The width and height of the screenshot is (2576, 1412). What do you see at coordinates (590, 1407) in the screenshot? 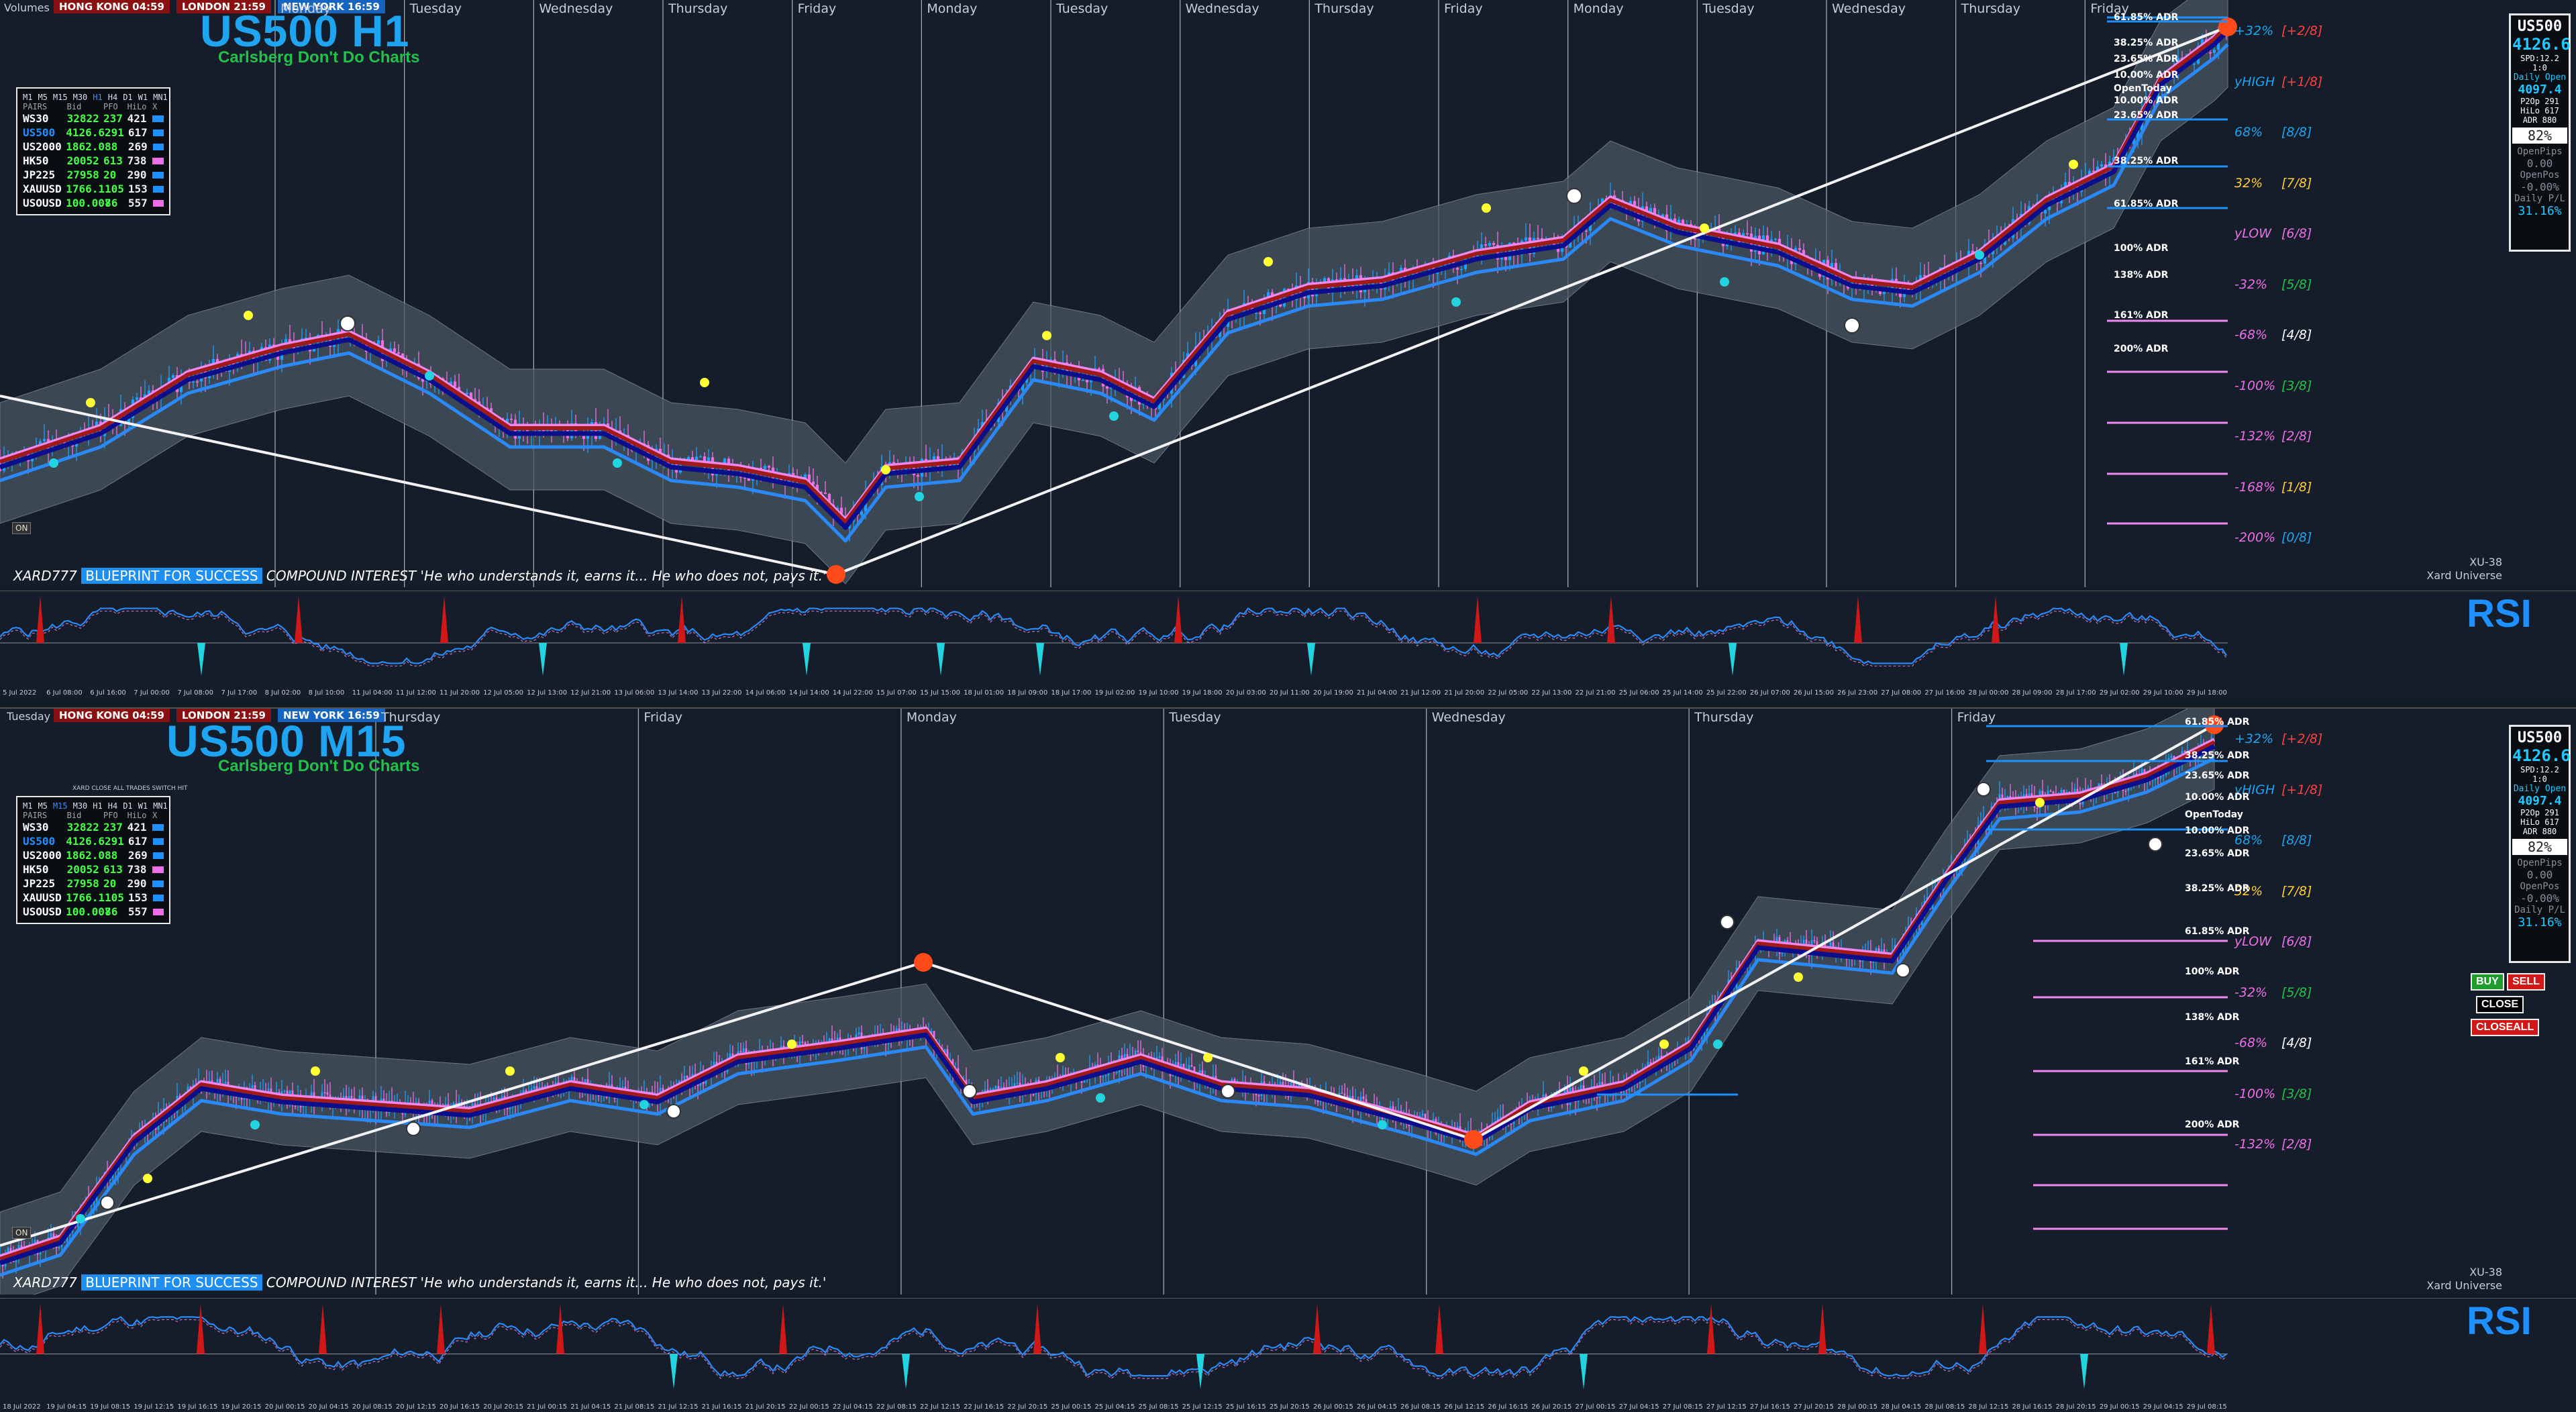
I see `time-tick: 21 Jul 04:15` at bounding box center [590, 1407].